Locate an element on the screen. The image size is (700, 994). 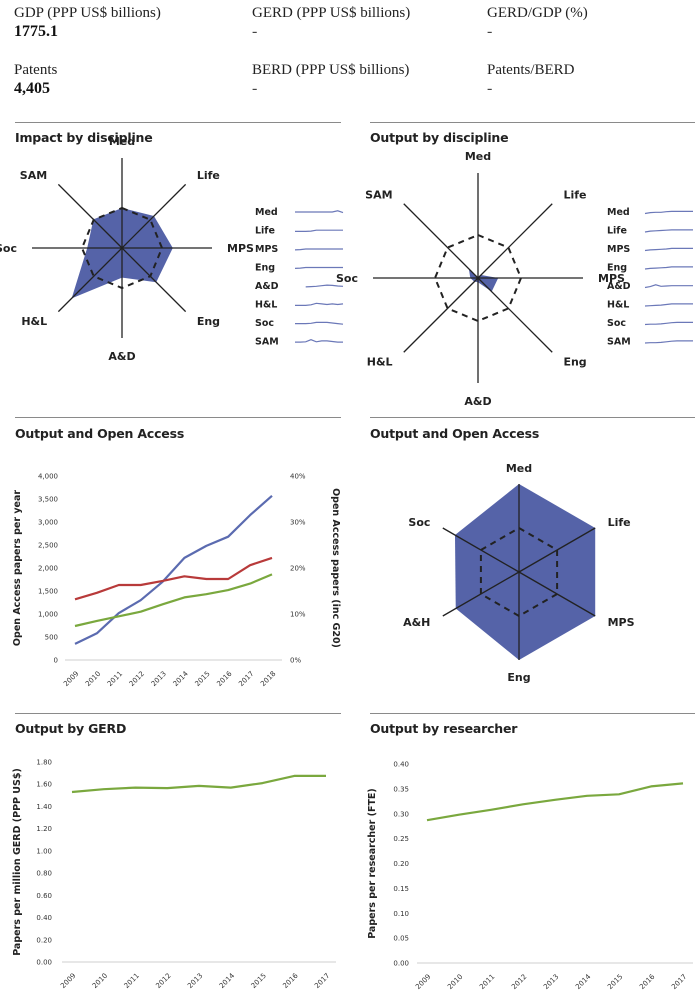
stat-value: 4,405 is located at coordinates (32, 88).